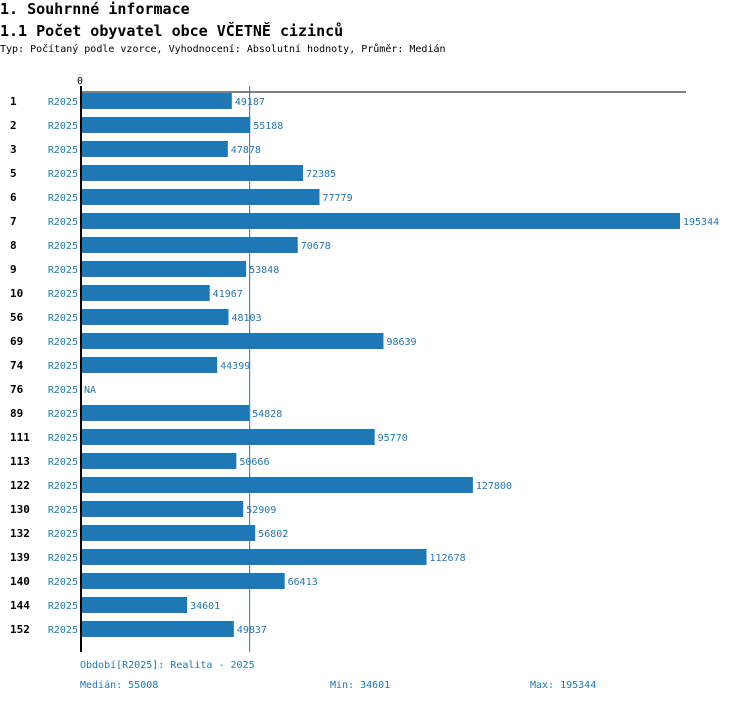  What do you see at coordinates (235, 366) in the screenshot?
I see `data-label: 44399` at bounding box center [235, 366].